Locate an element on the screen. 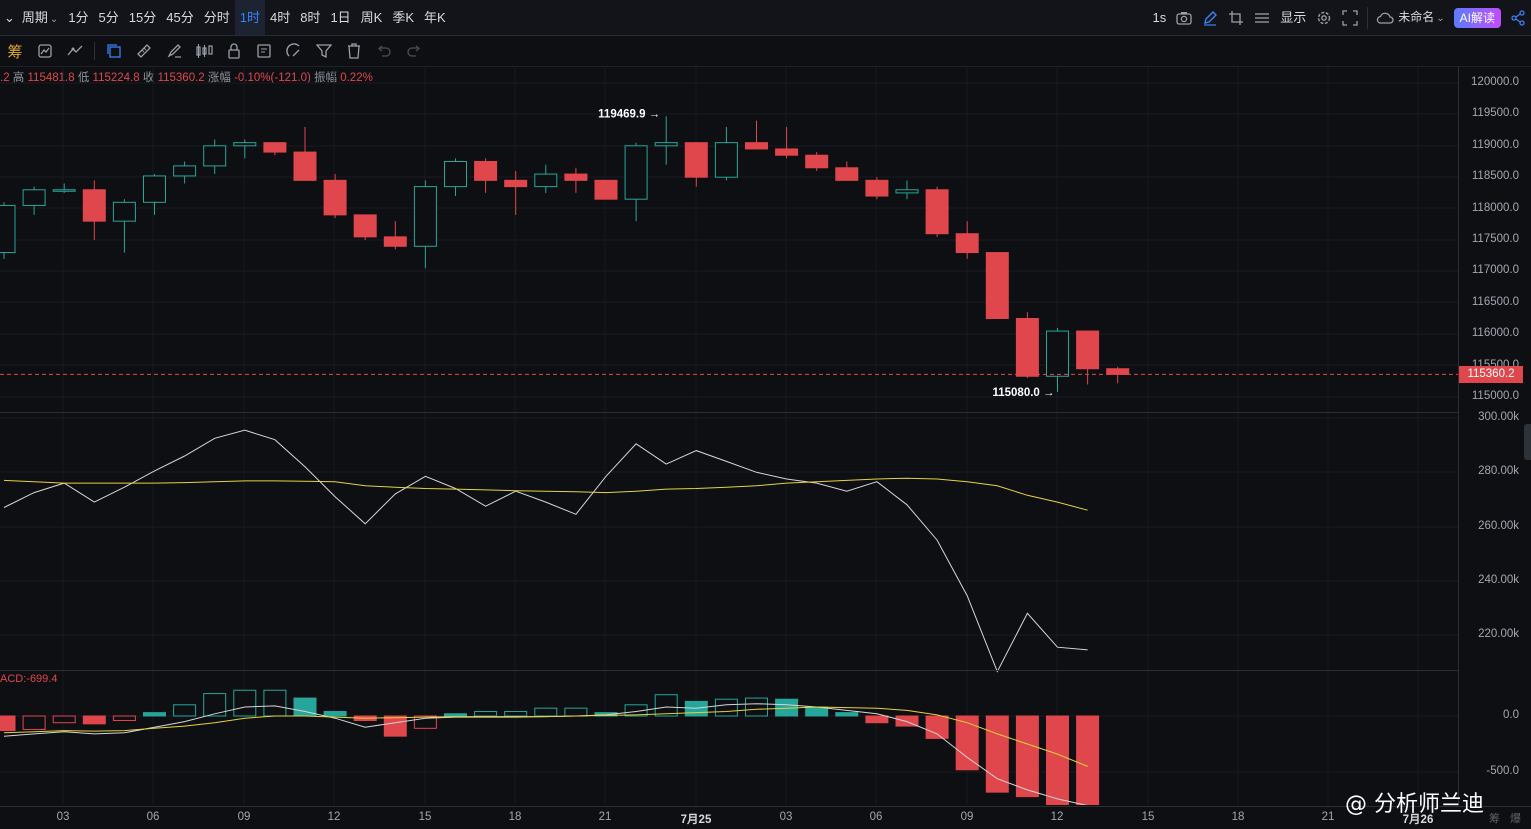  interval-tab: 年K is located at coordinates (435, 17).